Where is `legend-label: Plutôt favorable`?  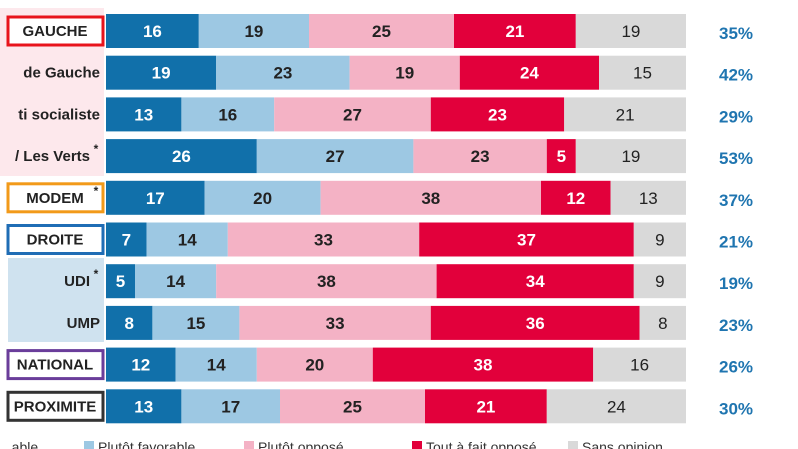
legend-label: Plutôt favorable is located at coordinates (146, 444).